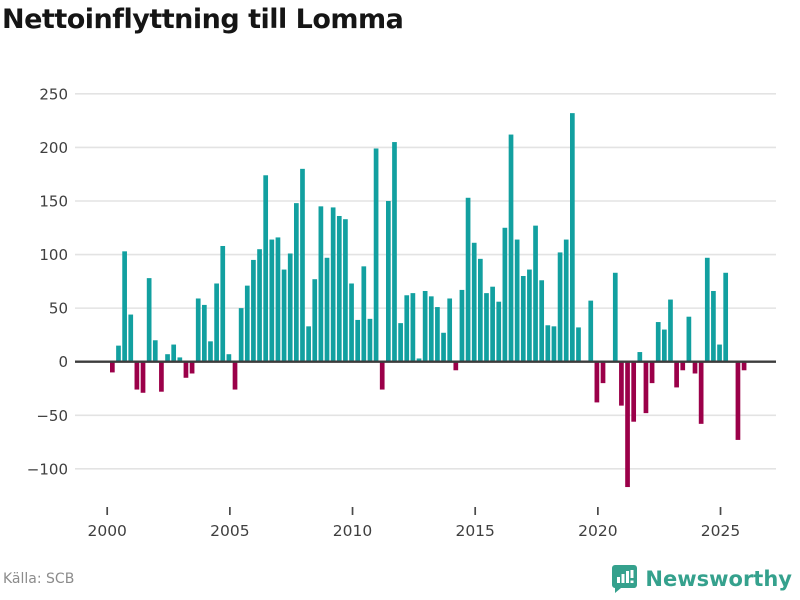  What do you see at coordinates (718, 578) in the screenshot?
I see `newsworthy-wordmark: Newsworthy` at bounding box center [718, 578].